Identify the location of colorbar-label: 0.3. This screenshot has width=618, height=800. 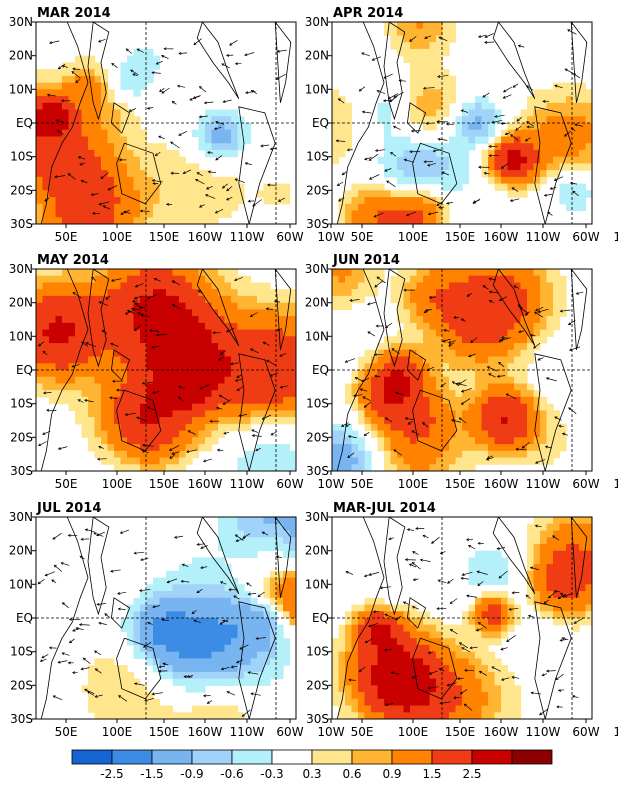
(311, 774).